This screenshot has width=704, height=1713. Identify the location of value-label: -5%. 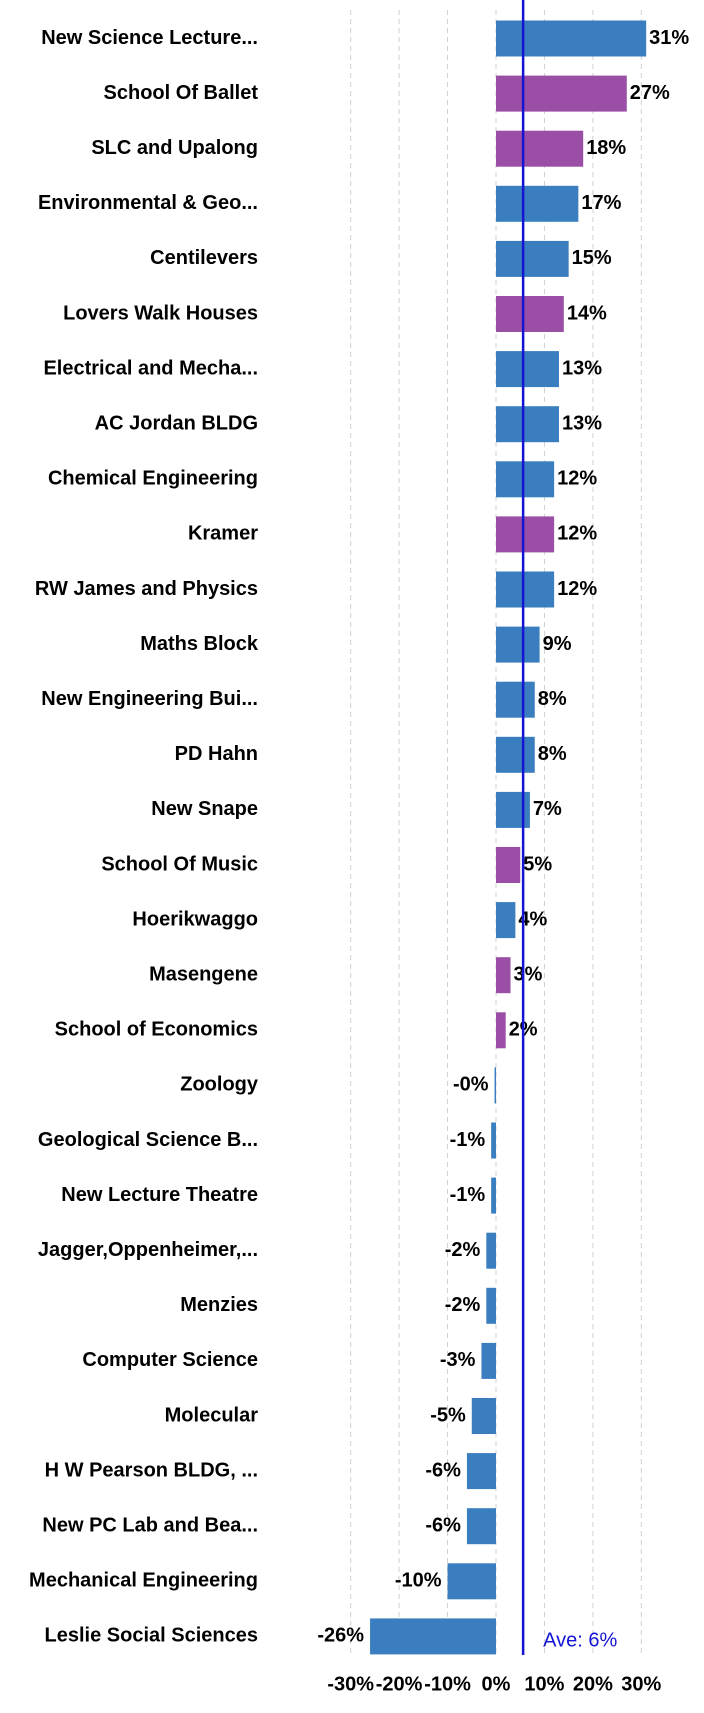
(448, 1415).